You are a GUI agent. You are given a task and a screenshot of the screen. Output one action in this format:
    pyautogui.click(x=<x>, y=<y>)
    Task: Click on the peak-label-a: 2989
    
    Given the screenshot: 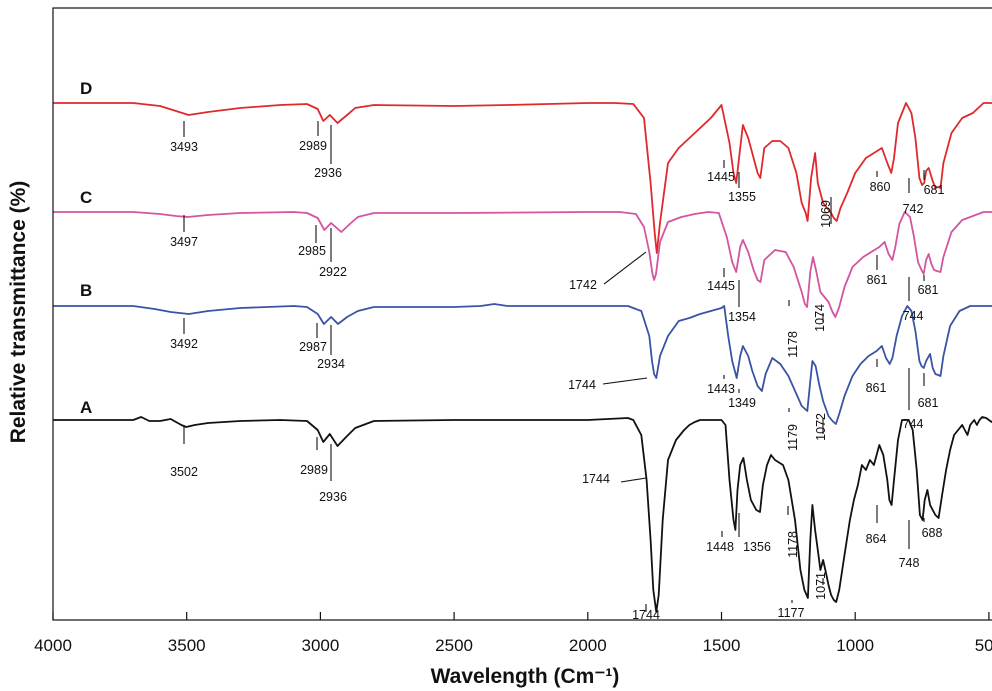 What is the action you would take?
    pyautogui.click(x=314, y=470)
    